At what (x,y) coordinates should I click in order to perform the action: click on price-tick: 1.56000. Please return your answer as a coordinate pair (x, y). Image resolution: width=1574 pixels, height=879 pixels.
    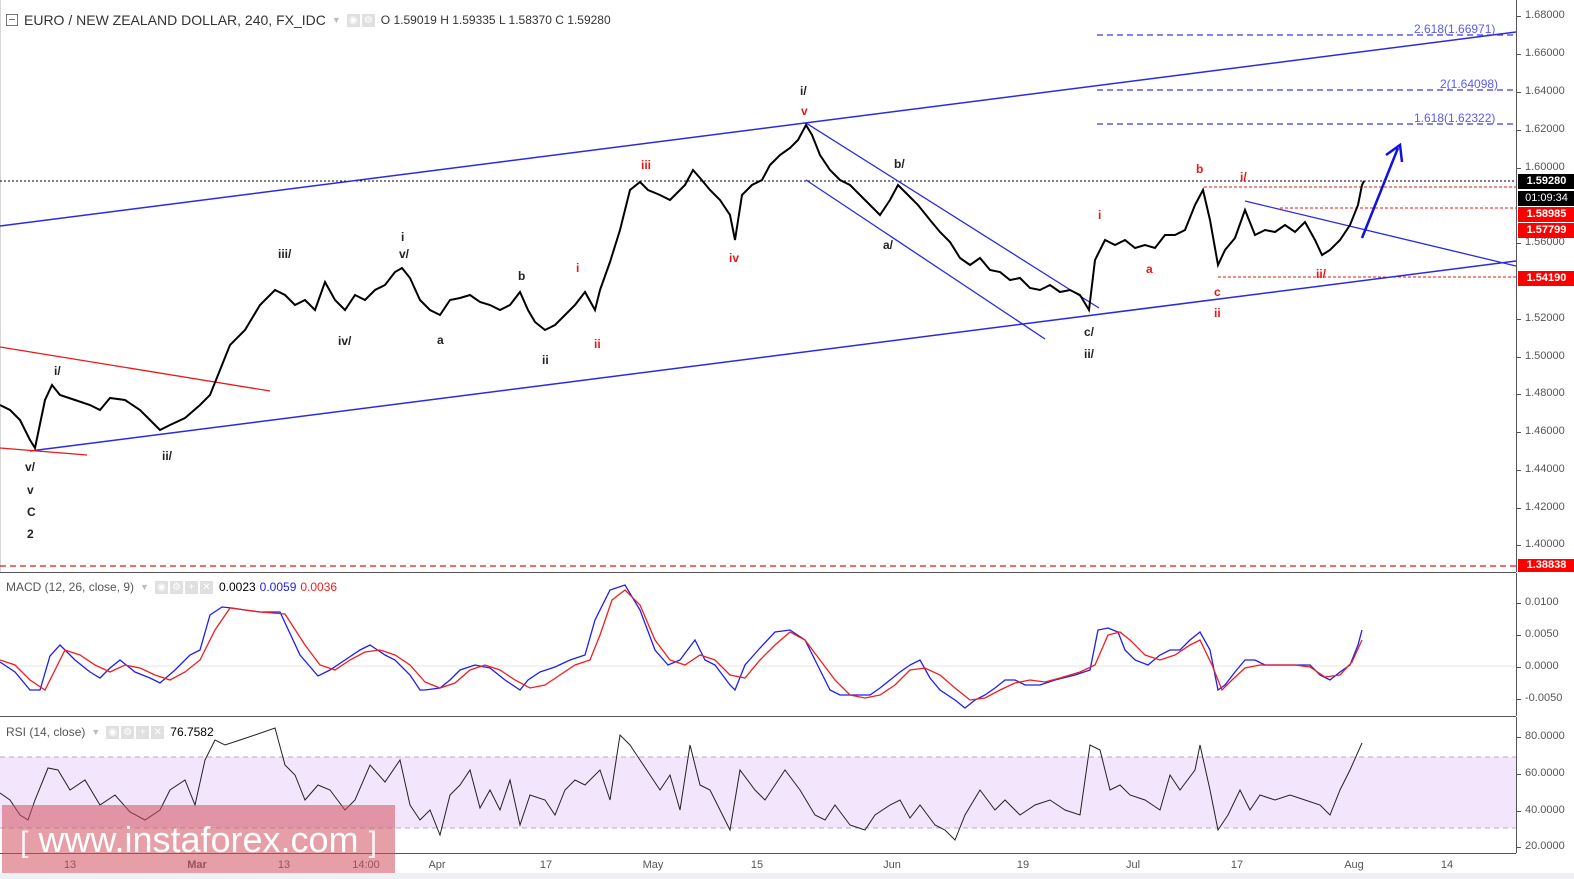
    Looking at the image, I should click on (1545, 242).